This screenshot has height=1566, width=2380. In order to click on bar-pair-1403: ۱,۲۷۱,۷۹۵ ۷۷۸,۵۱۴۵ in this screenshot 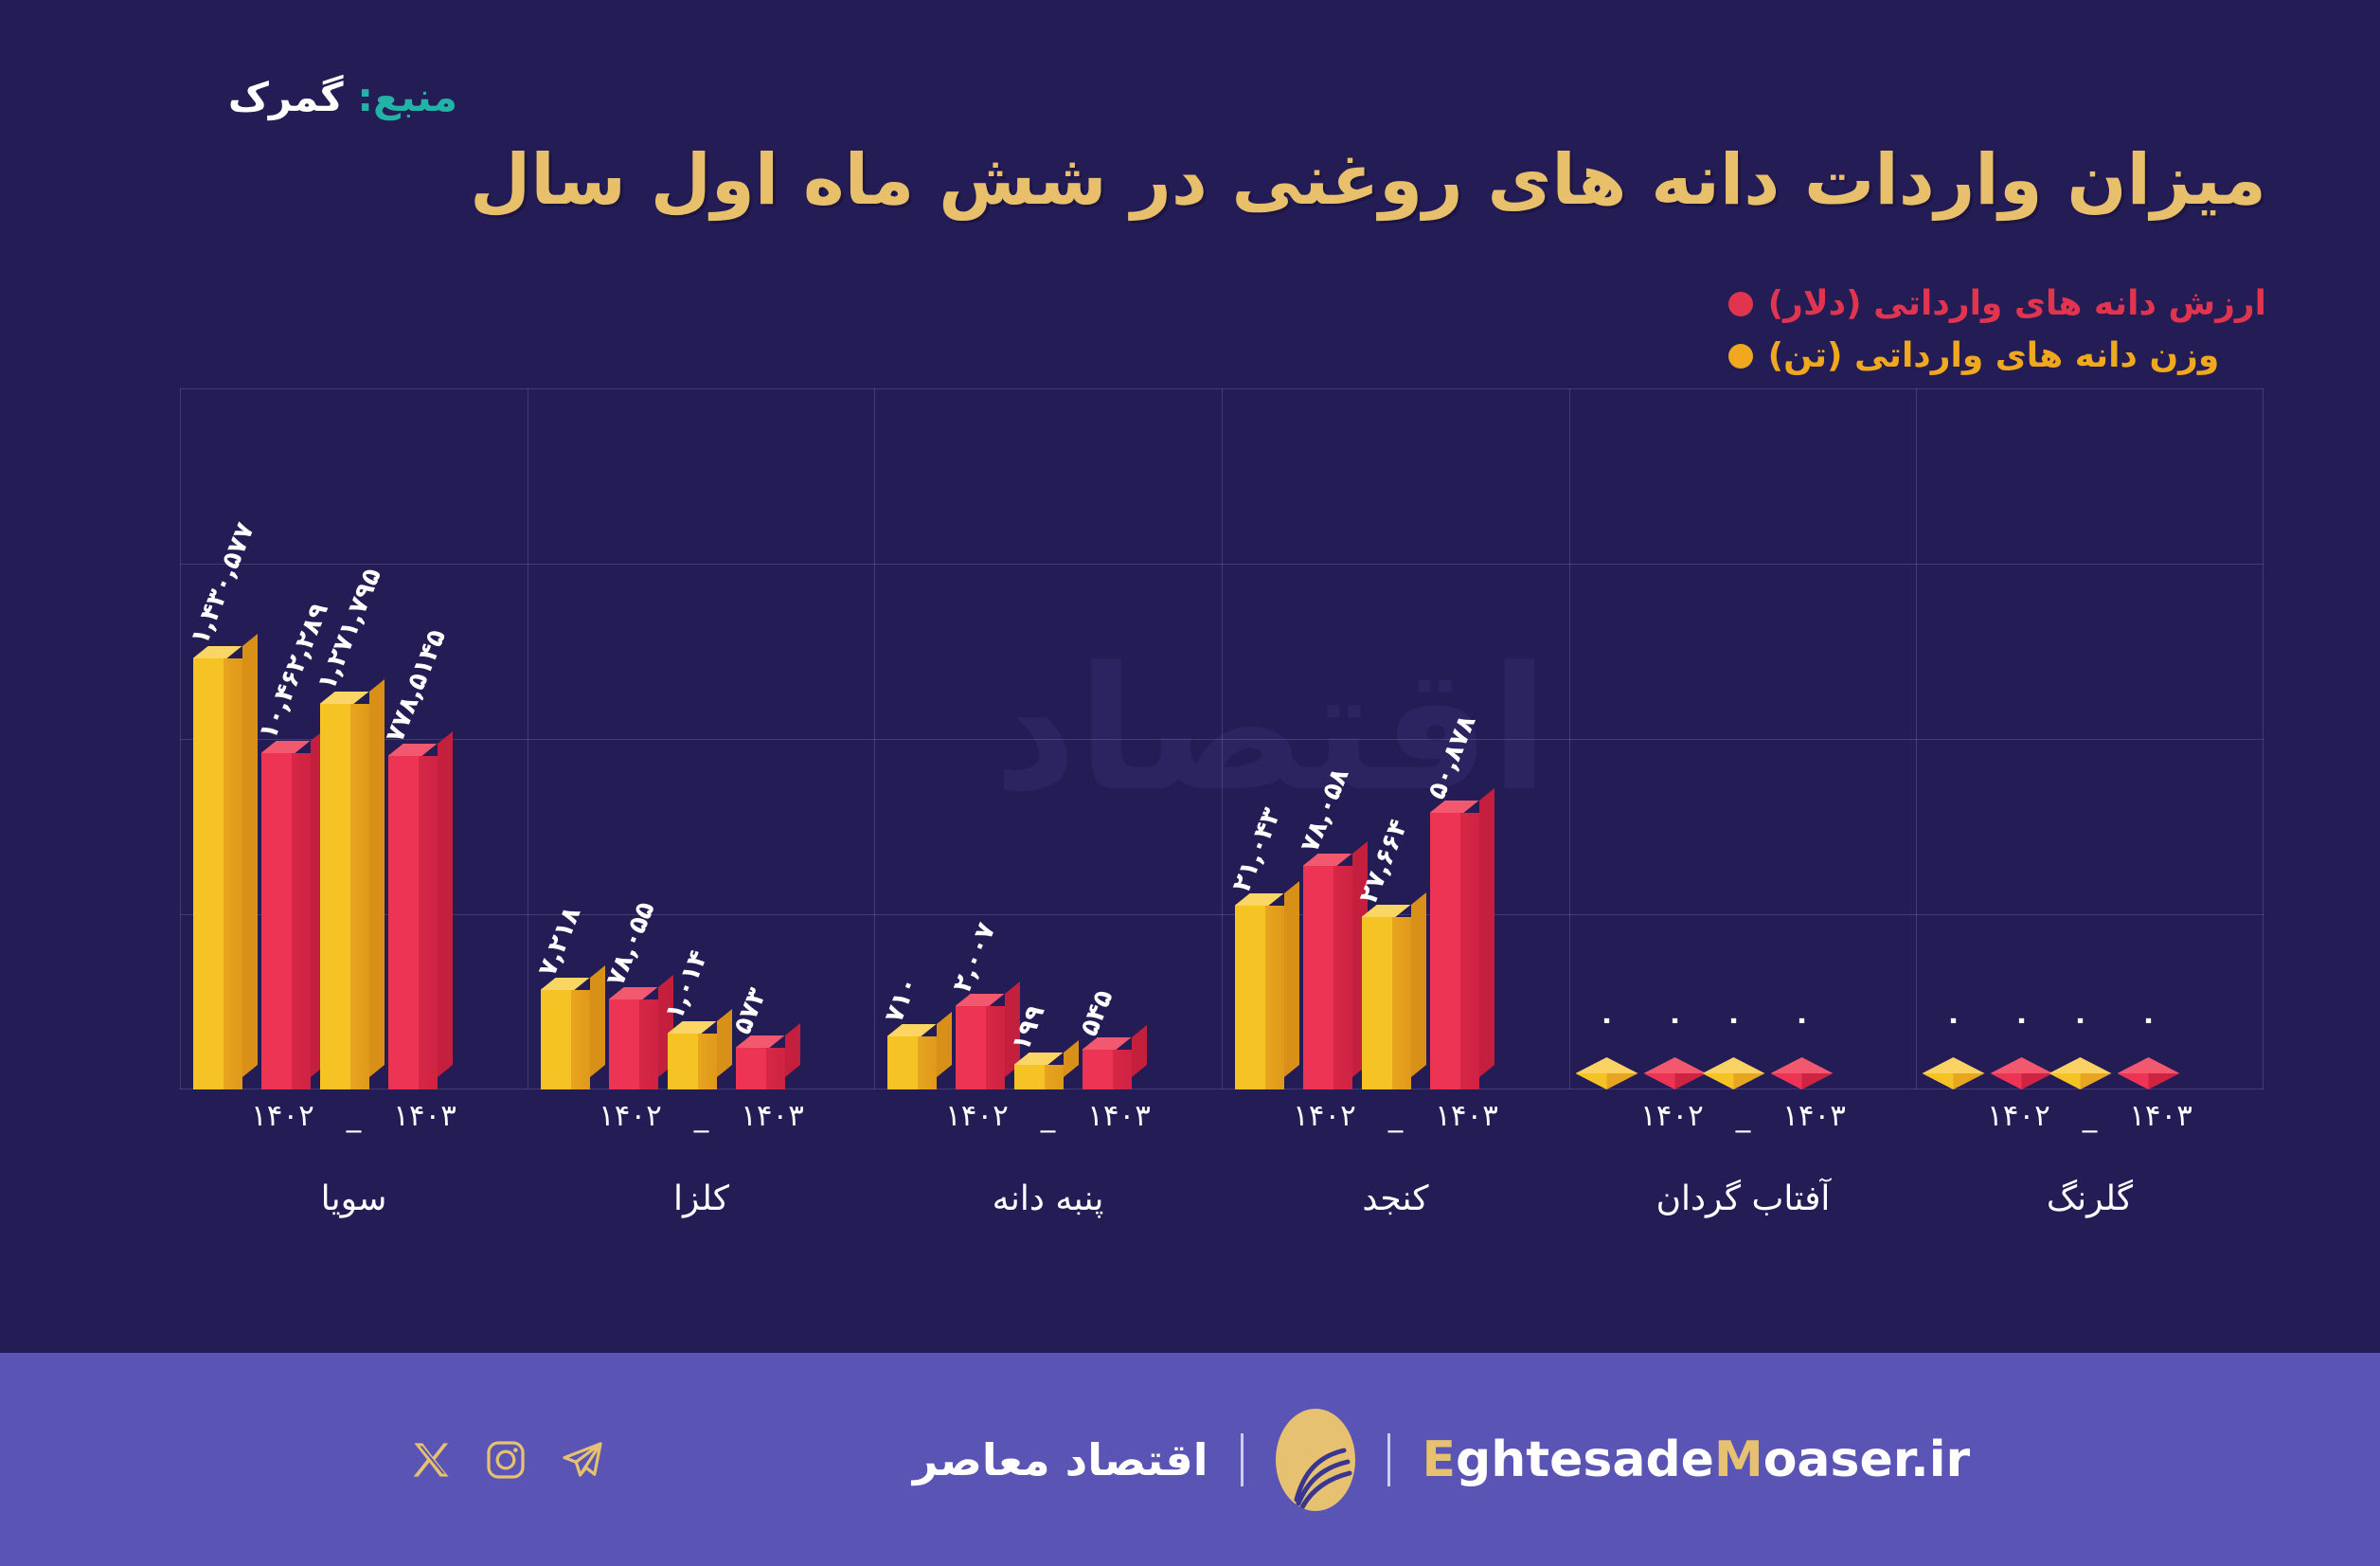, I will do `click(382, 826)`.